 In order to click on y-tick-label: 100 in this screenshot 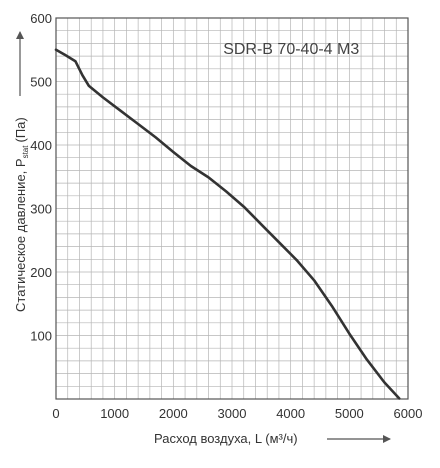, I will do `click(41, 336)`.